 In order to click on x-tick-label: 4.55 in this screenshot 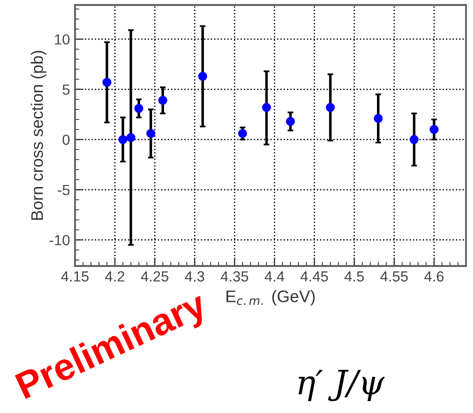, I will do `click(394, 276)`.